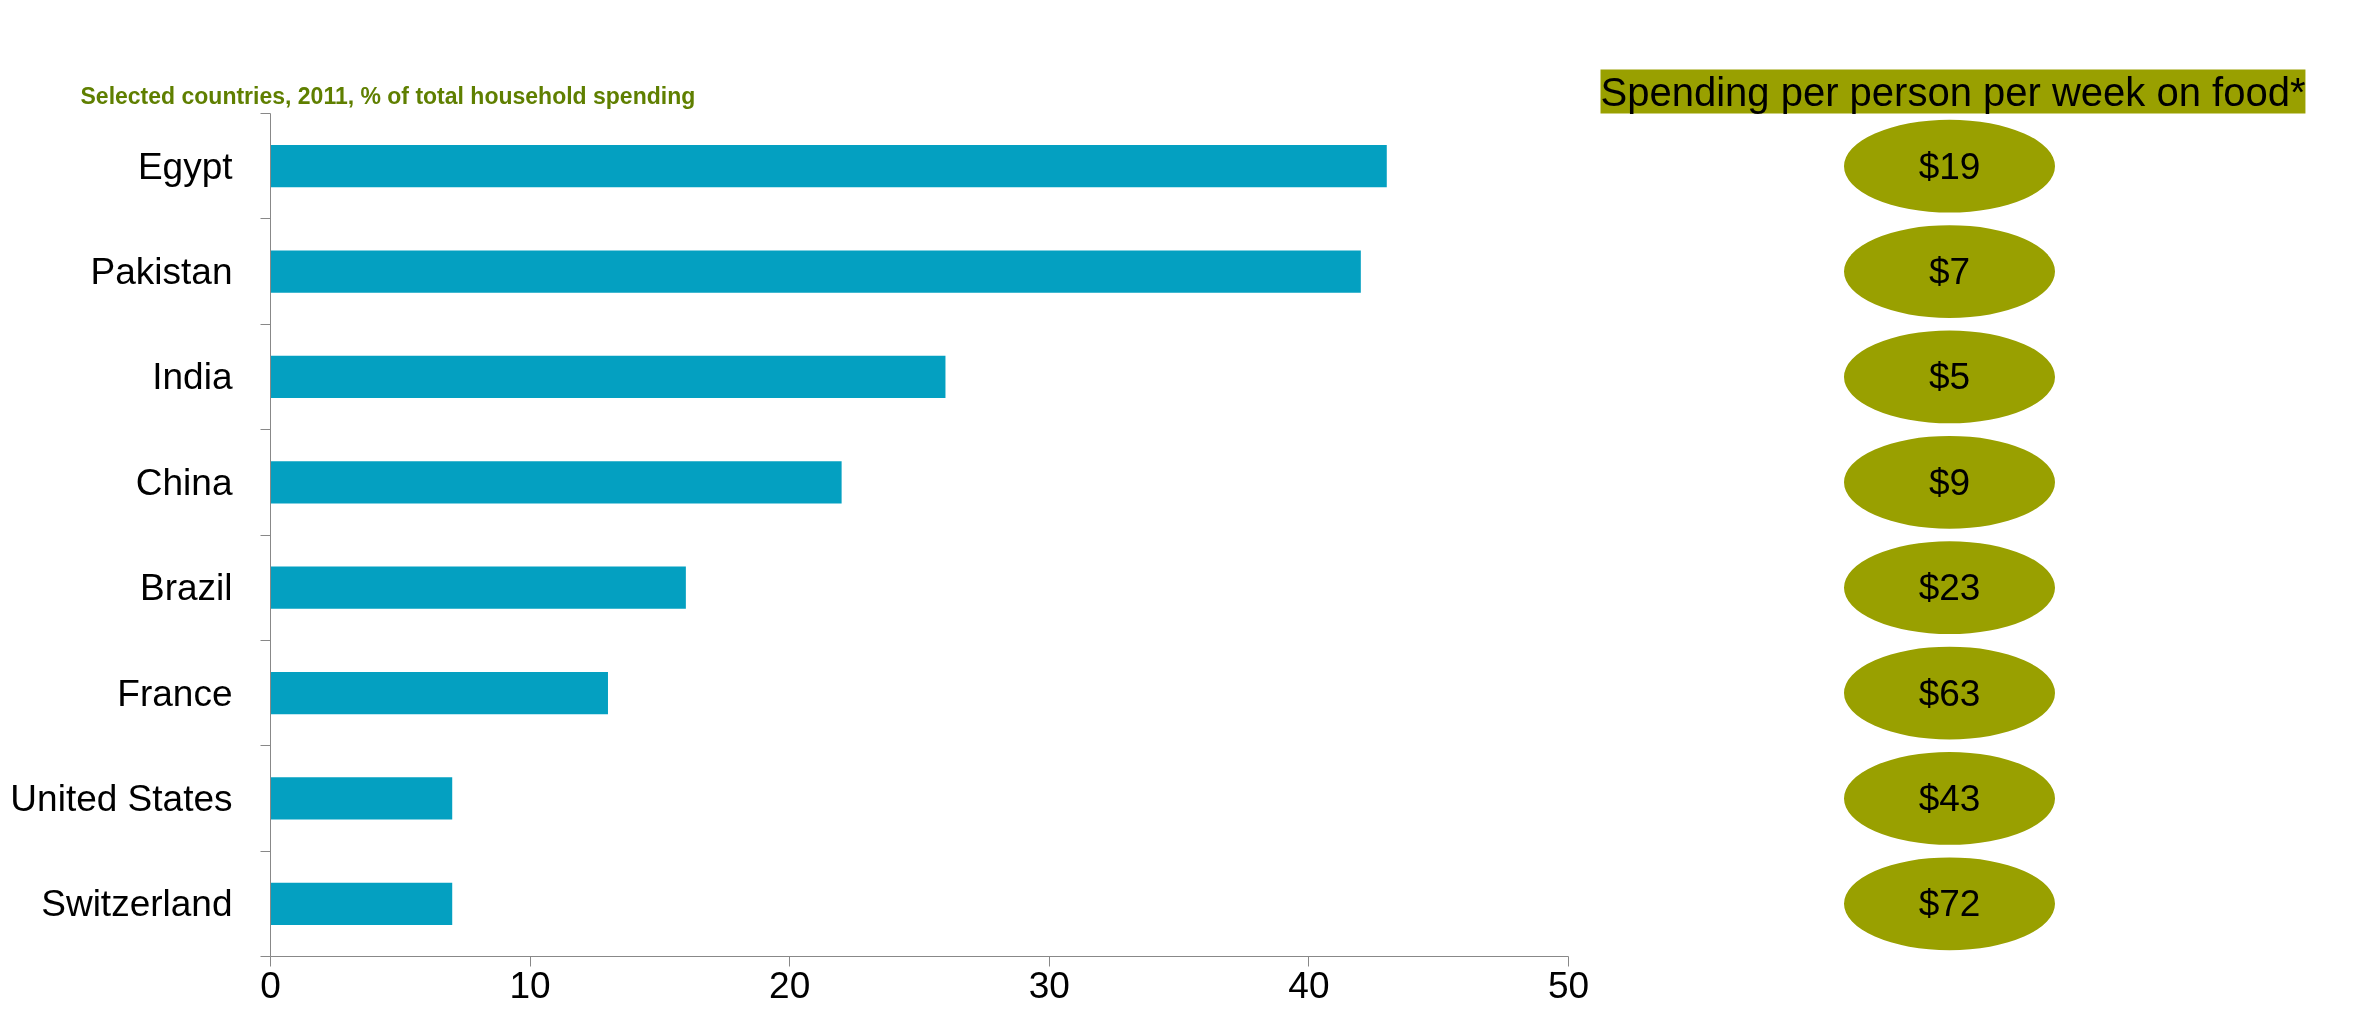 This screenshot has width=2362, height=1019. Describe the element at coordinates (1949, 166) in the screenshot. I see `text: $19` at that location.